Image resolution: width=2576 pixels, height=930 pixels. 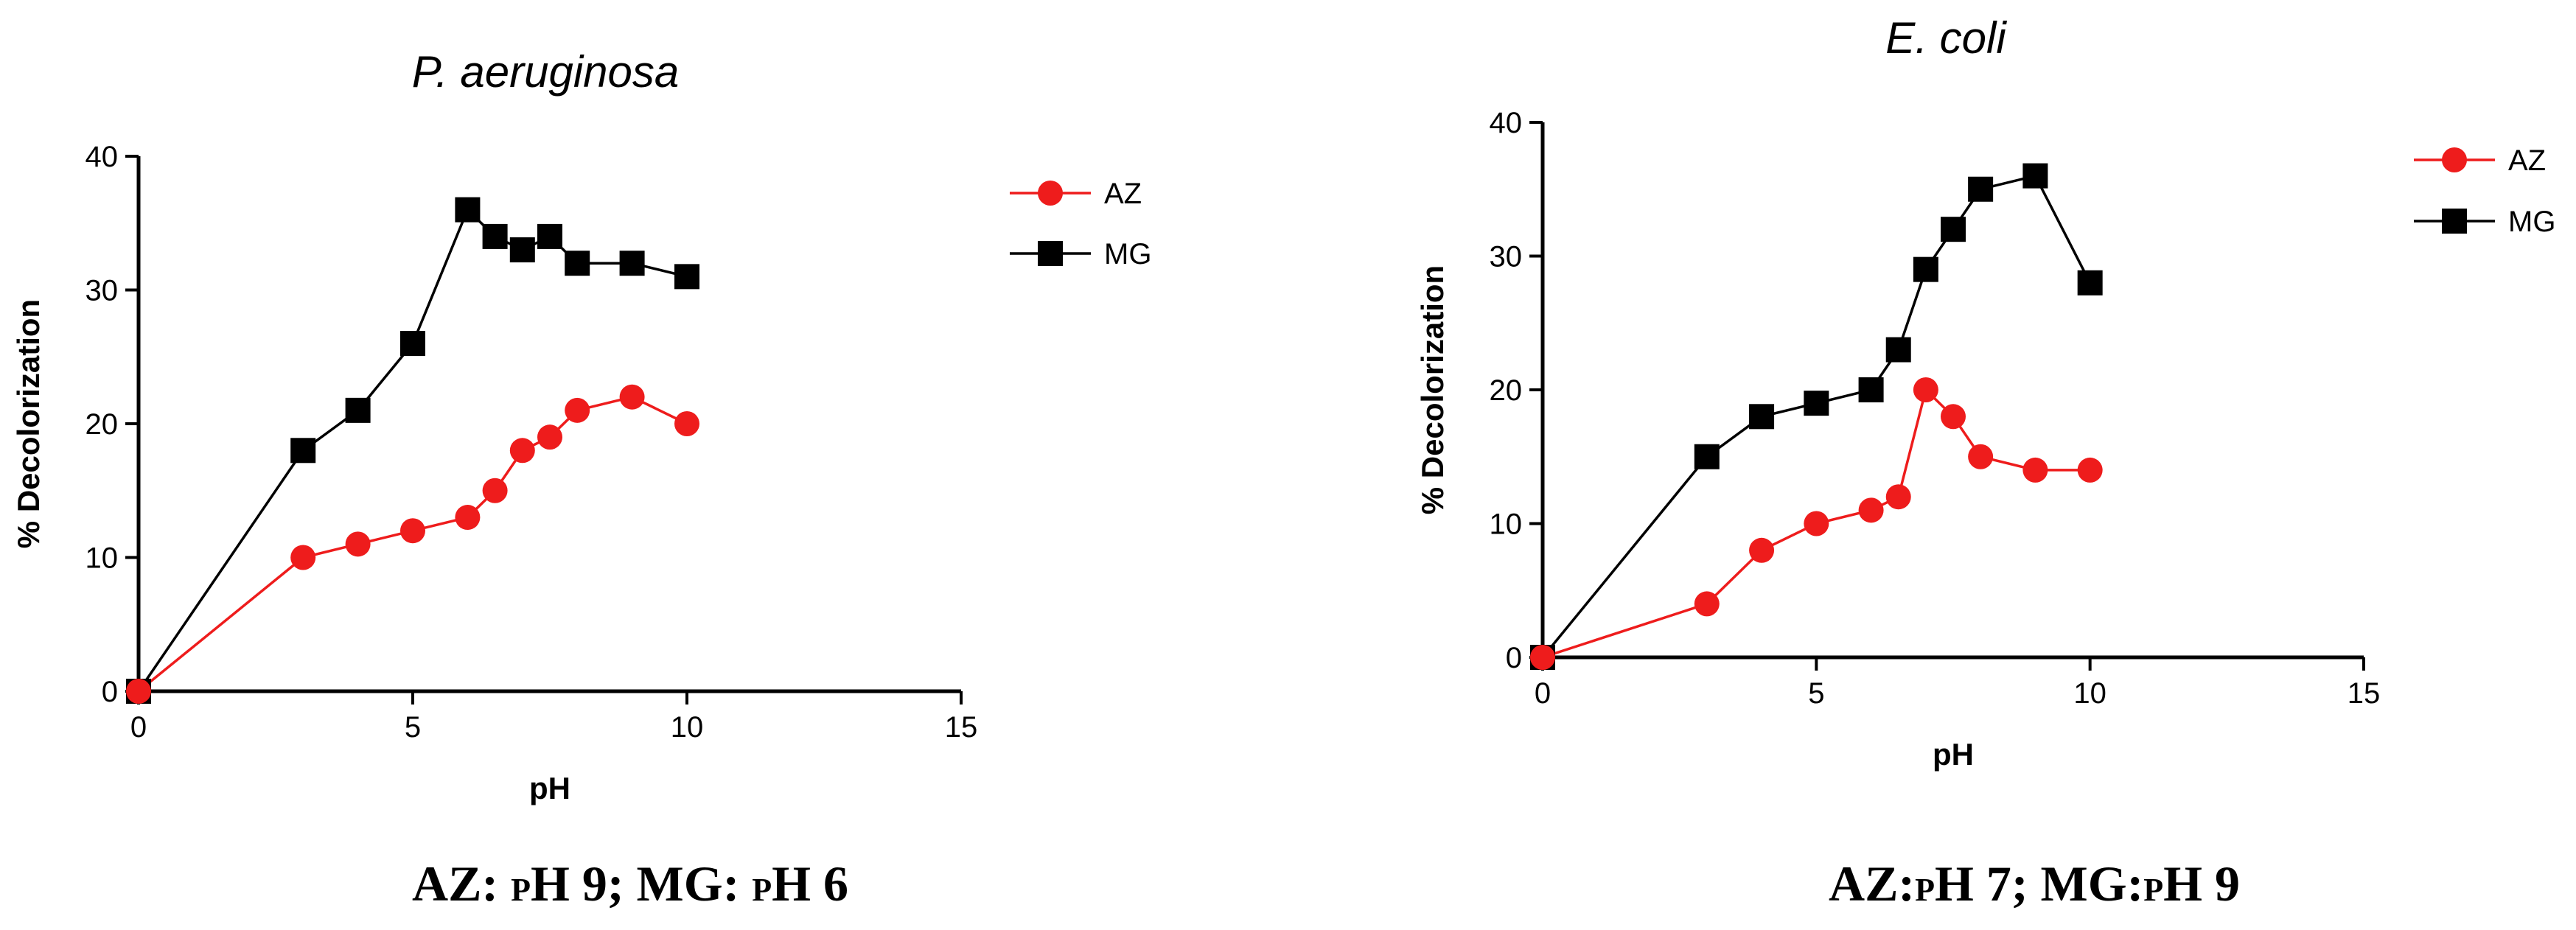 I want to click on caption-part: H 9; MG:, so click(x=641, y=884).